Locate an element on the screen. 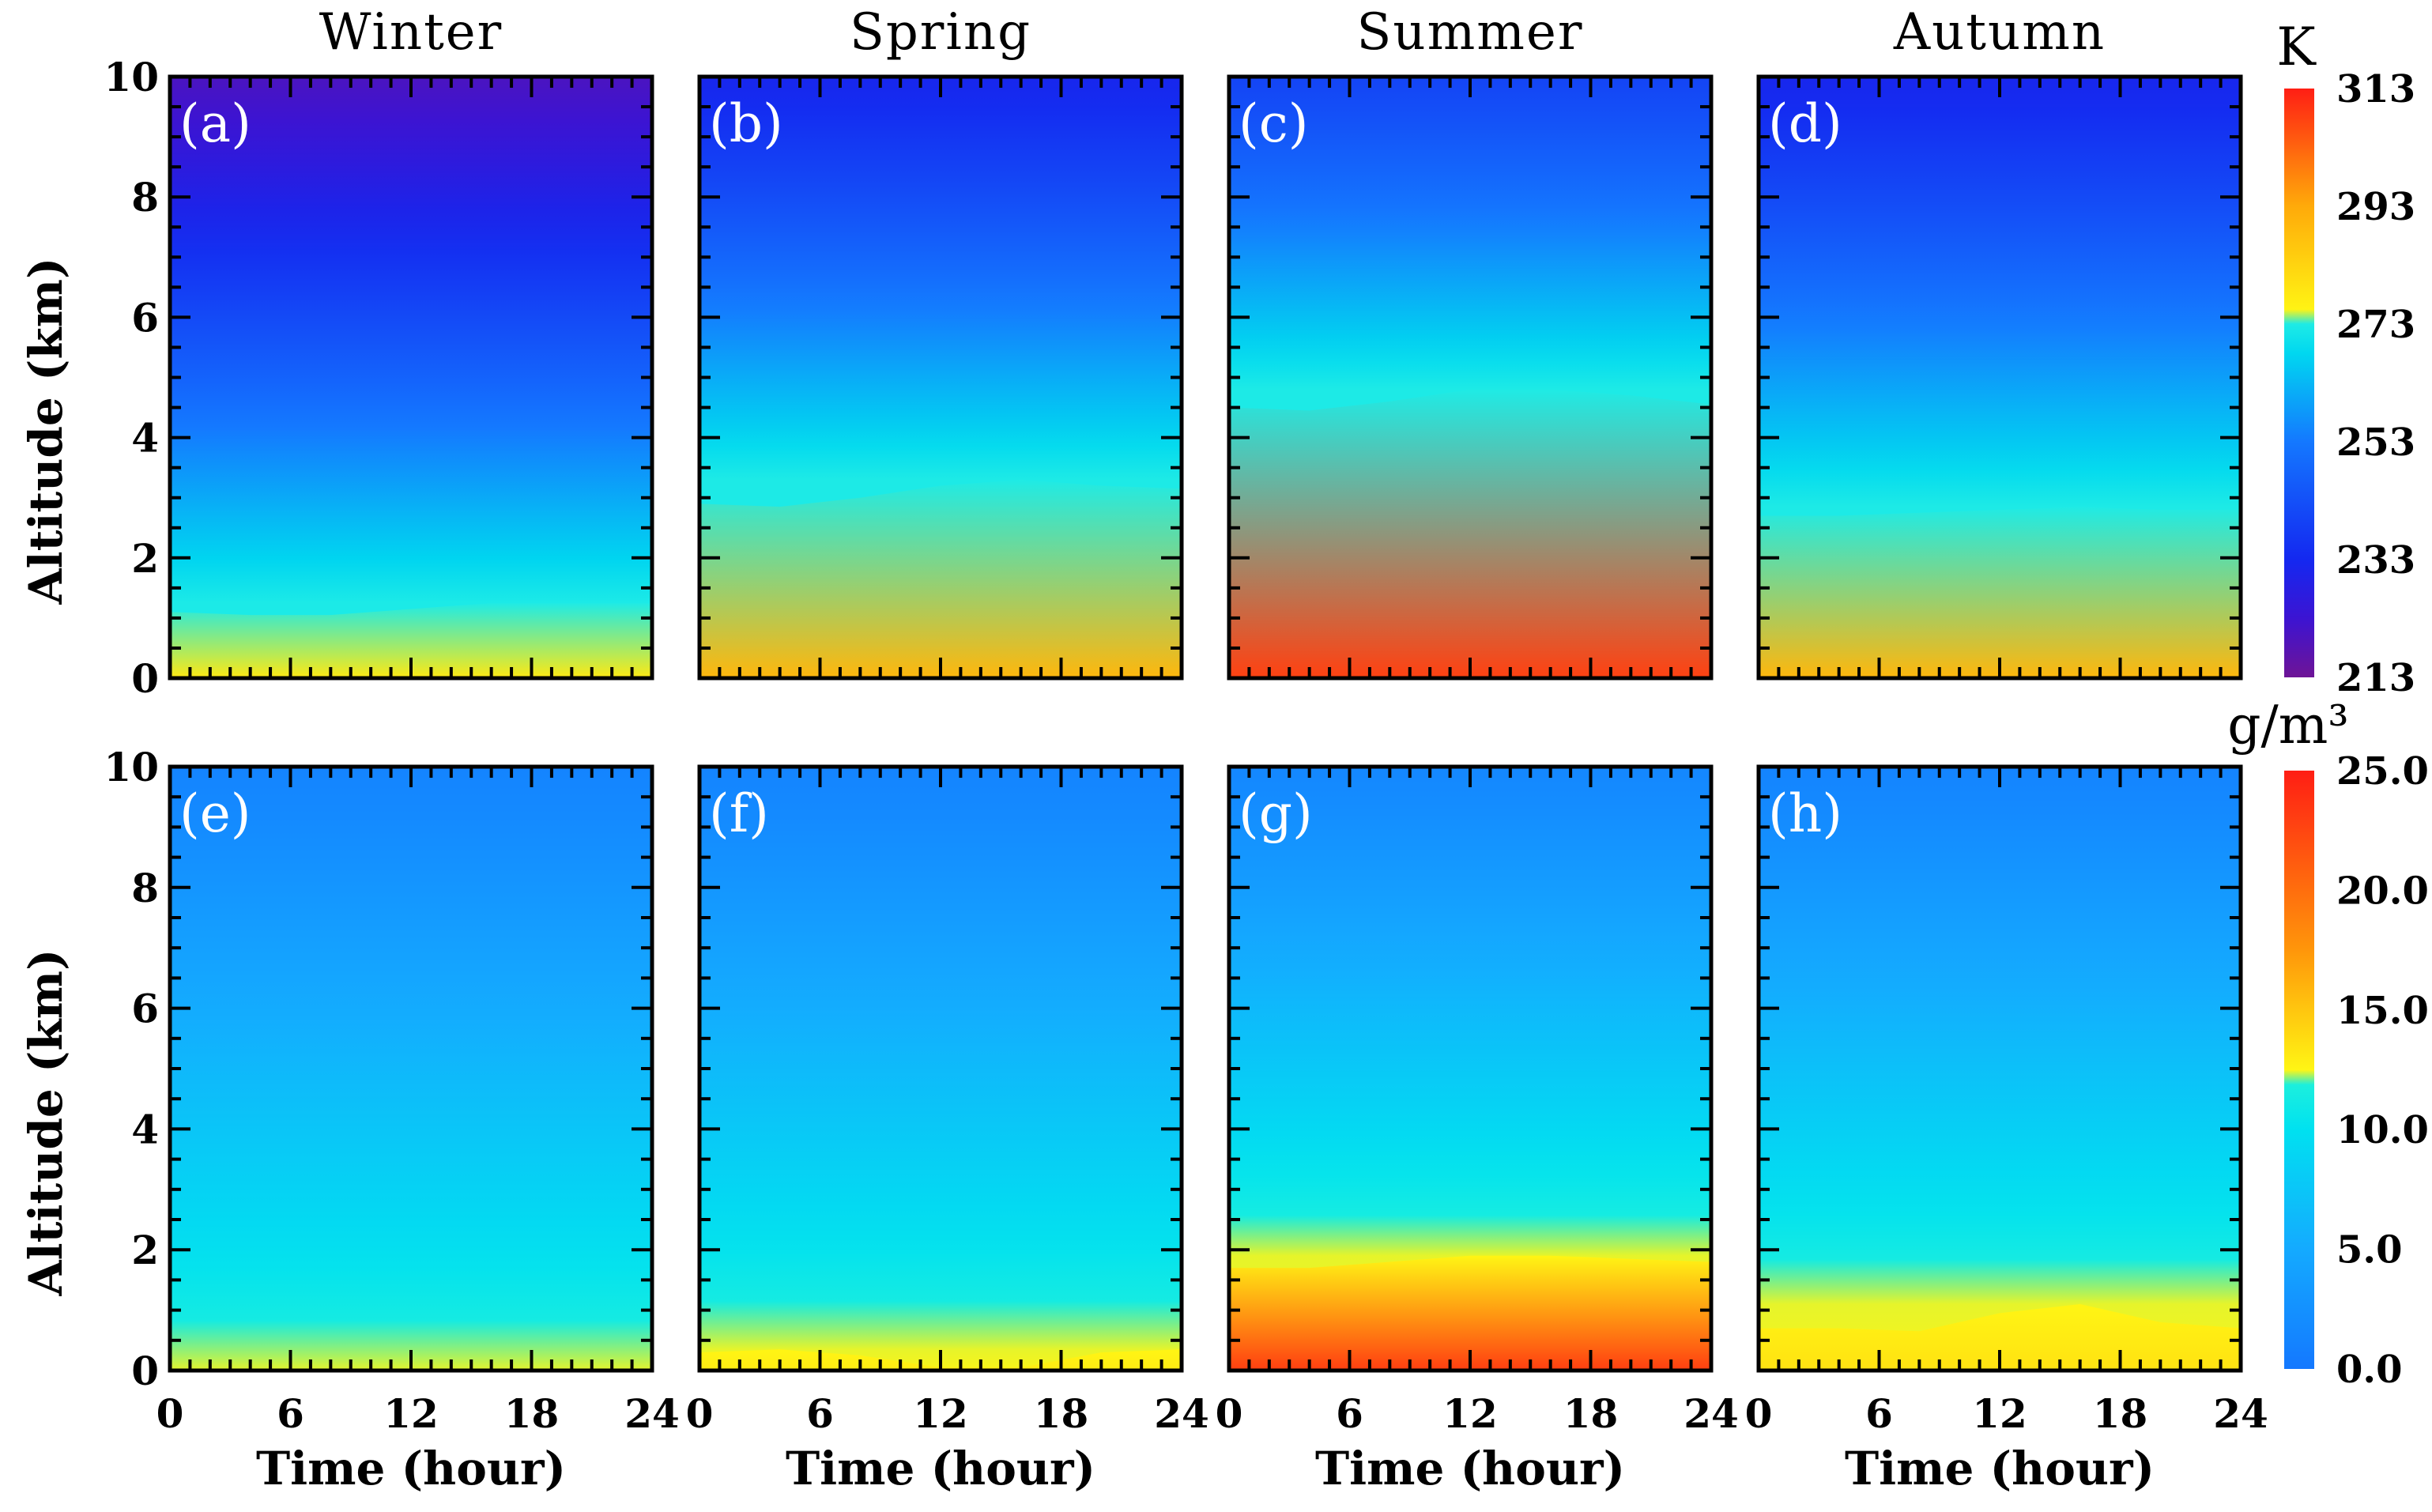  panel-e: (e) is located at coordinates (411, 1068).